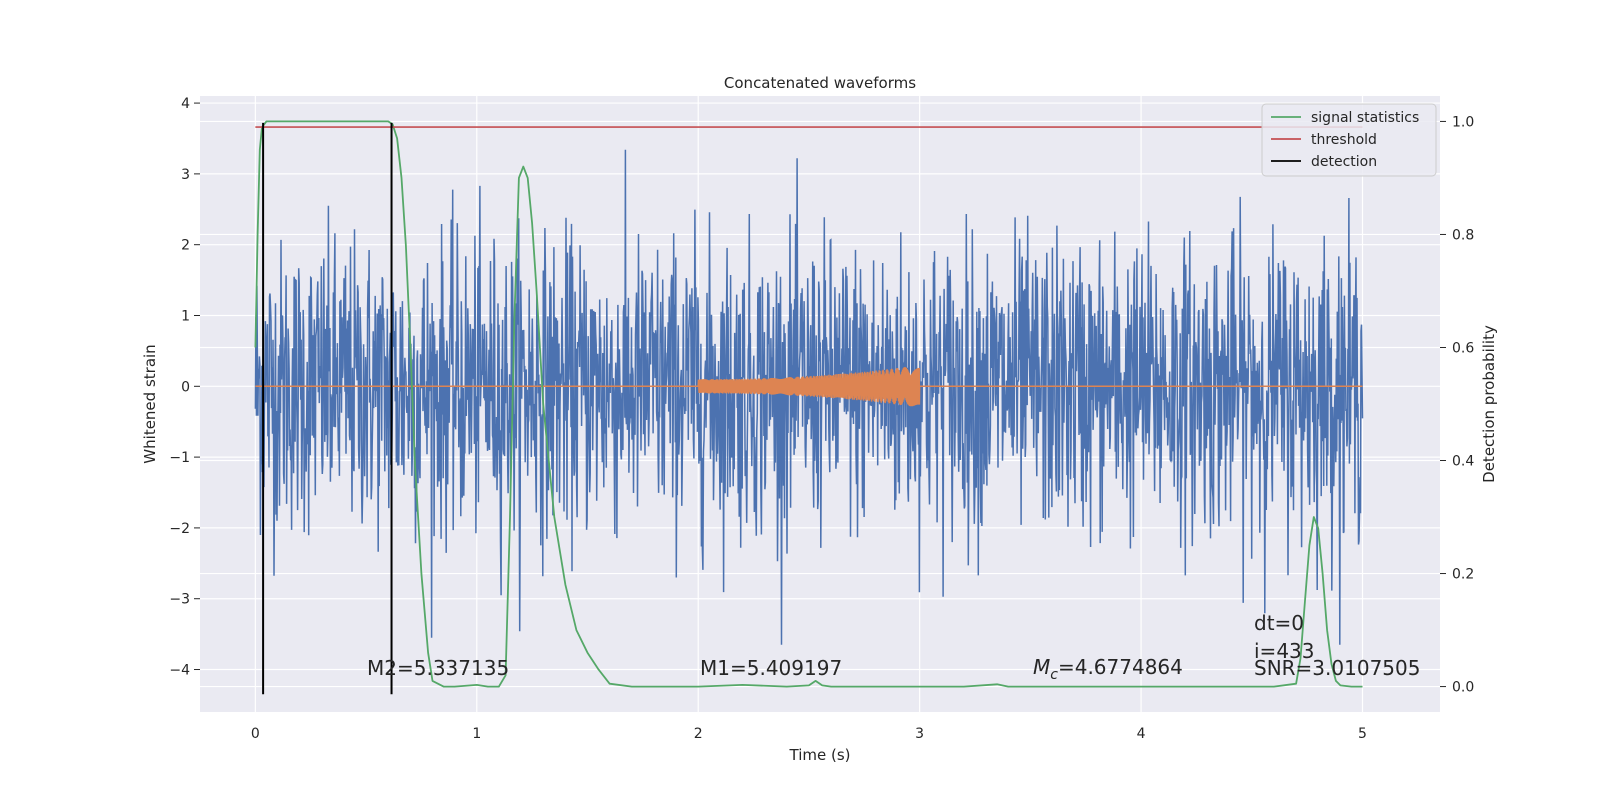 The height and width of the screenshot is (800, 1600). I want to click on x-tick-label: 1, so click(476, 734).